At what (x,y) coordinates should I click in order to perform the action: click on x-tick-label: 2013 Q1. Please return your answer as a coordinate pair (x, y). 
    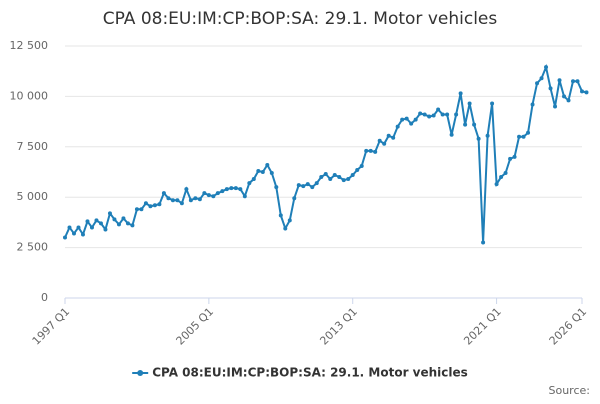
    Looking at the image, I should click on (338, 326).